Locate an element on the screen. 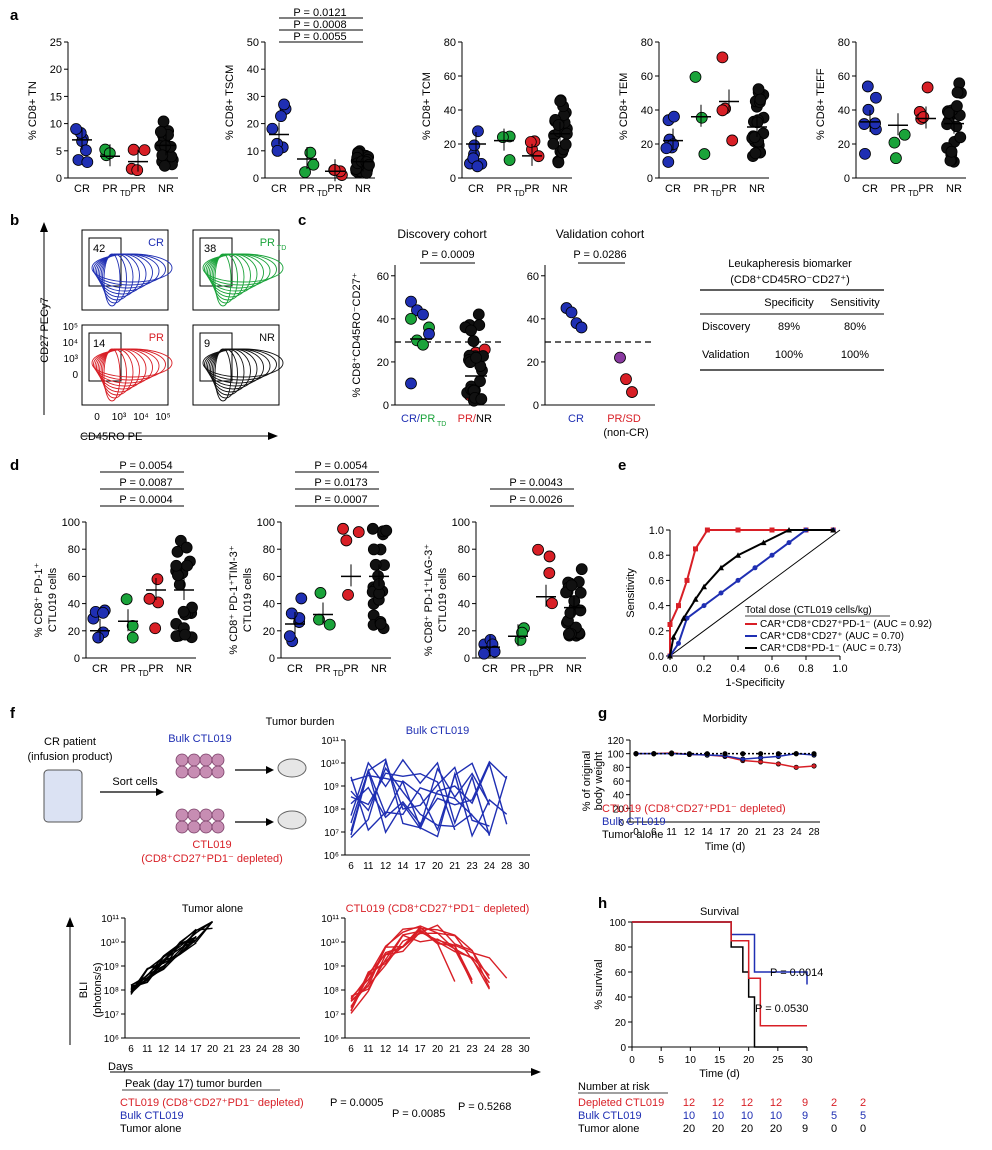  x-tick-sub: TD is located at coordinates (322, 193).